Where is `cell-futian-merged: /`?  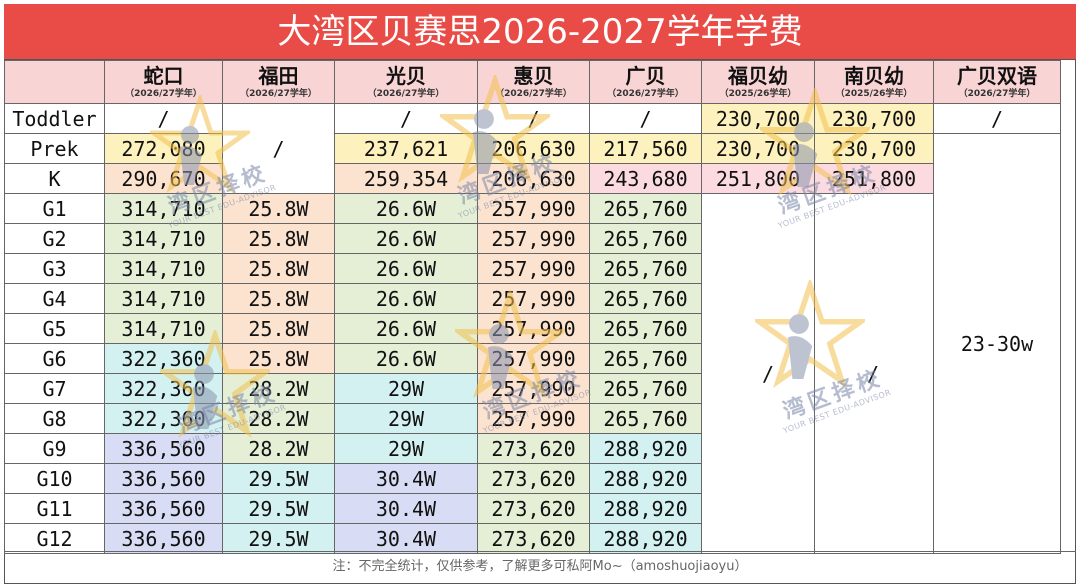
cell-futian-merged: / is located at coordinates (278, 148).